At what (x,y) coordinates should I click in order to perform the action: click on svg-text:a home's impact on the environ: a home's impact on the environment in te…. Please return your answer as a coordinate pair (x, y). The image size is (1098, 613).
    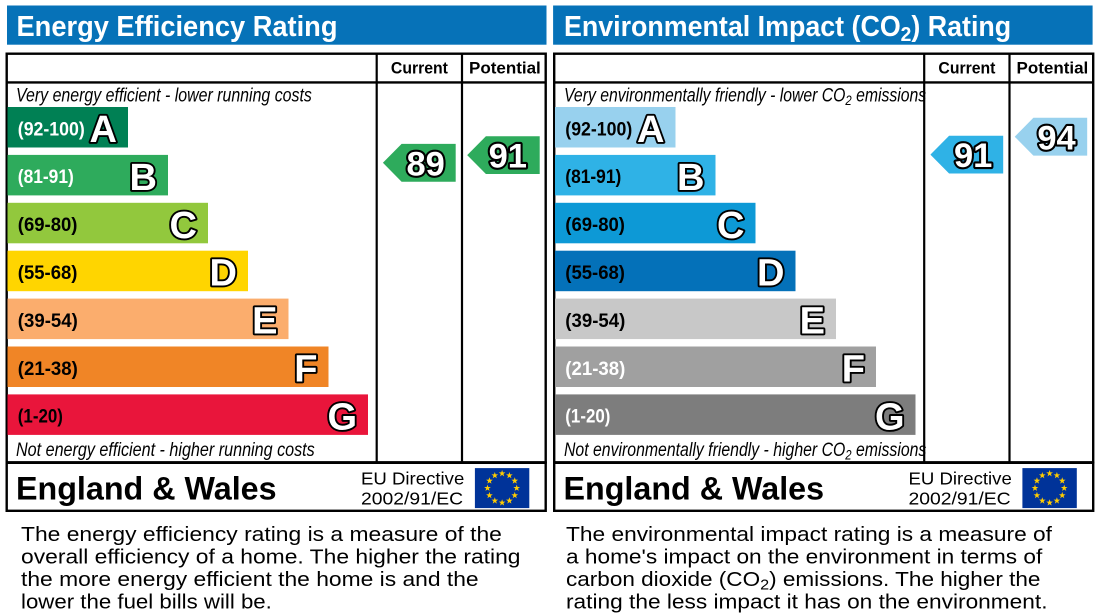
    Looking at the image, I should click on (804, 557).